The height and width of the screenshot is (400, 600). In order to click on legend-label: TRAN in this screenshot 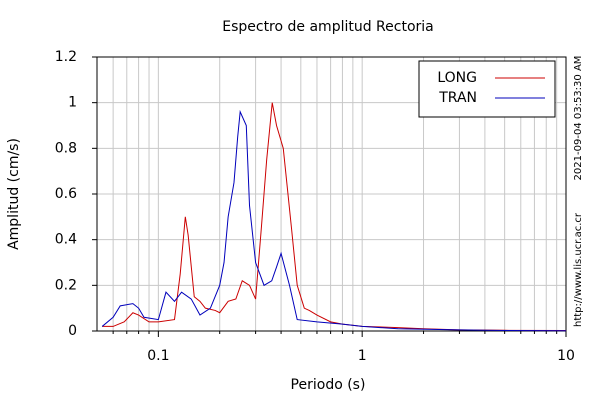, I will do `click(457, 98)`.